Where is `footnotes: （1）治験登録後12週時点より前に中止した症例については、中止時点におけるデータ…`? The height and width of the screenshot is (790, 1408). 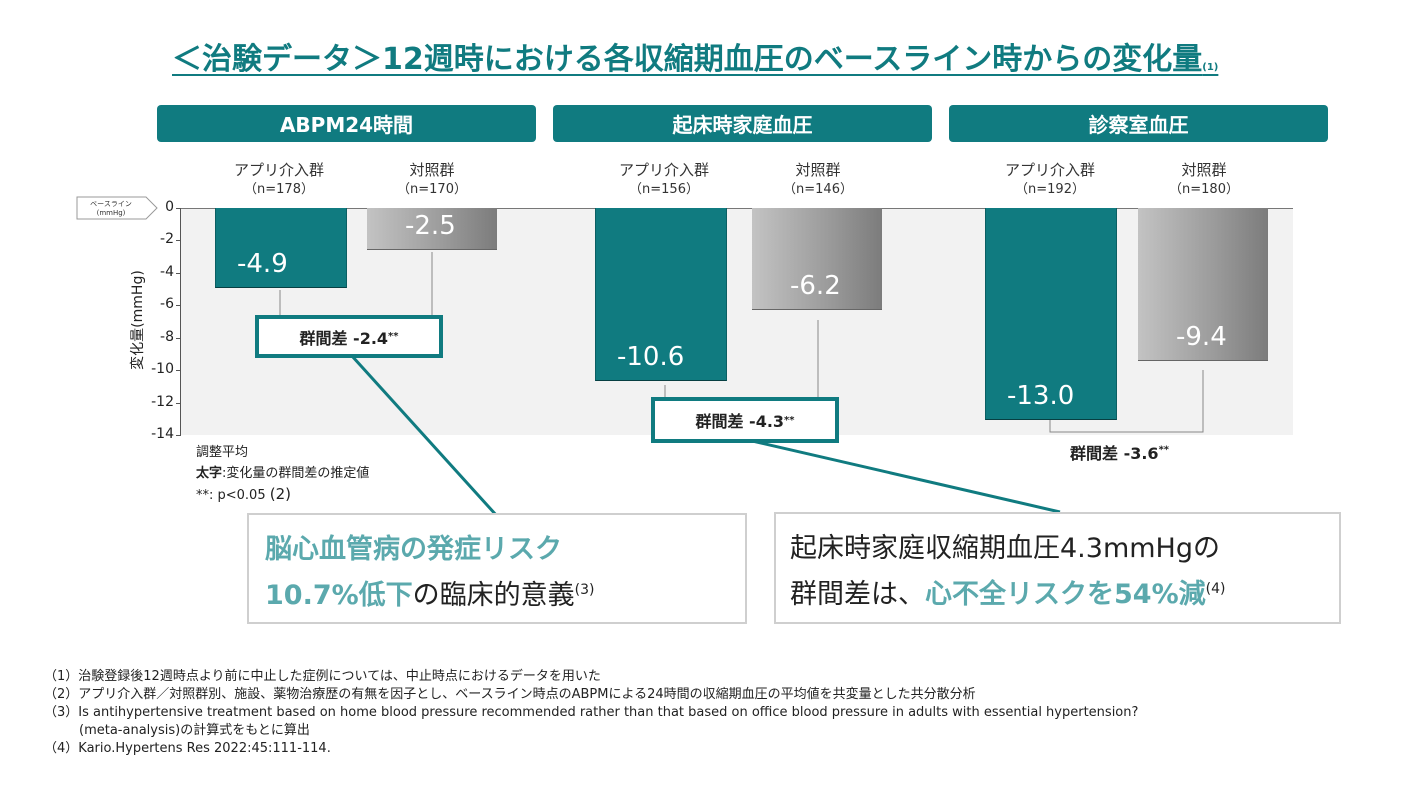 footnotes: （1）治験登録後12週時点より前に中止した症例については、中止時点におけるデータ… is located at coordinates (591, 713).